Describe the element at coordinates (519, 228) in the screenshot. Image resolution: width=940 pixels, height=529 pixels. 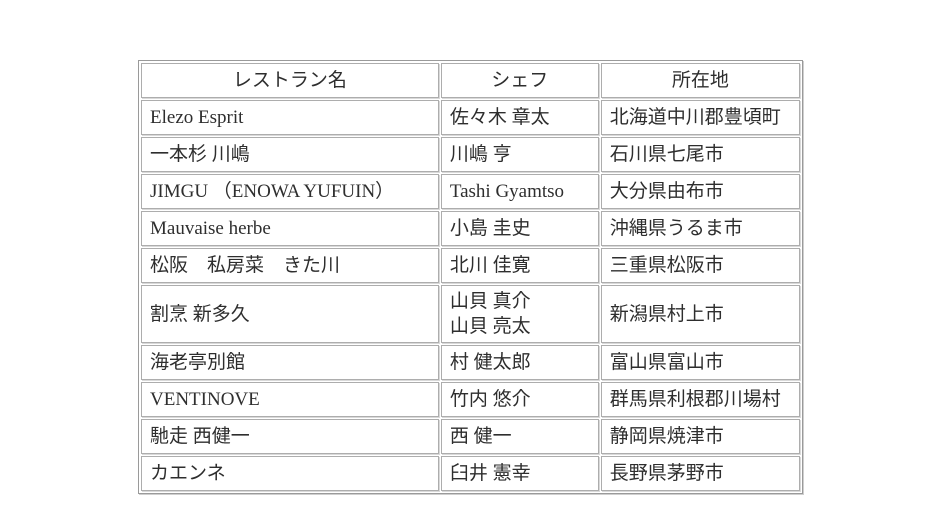
I see `cell-chef: 小島 圭史` at that location.